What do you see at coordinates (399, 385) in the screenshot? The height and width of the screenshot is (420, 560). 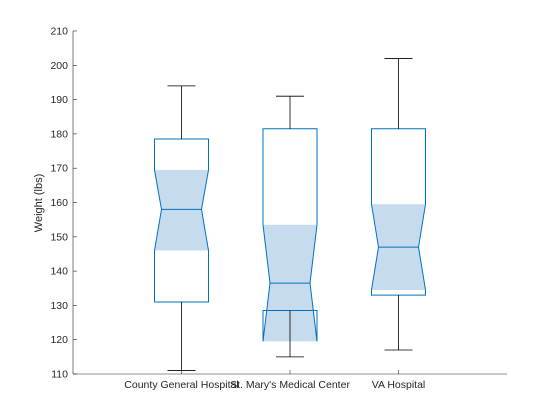 I see `x-tick-label: VA Hospital` at bounding box center [399, 385].